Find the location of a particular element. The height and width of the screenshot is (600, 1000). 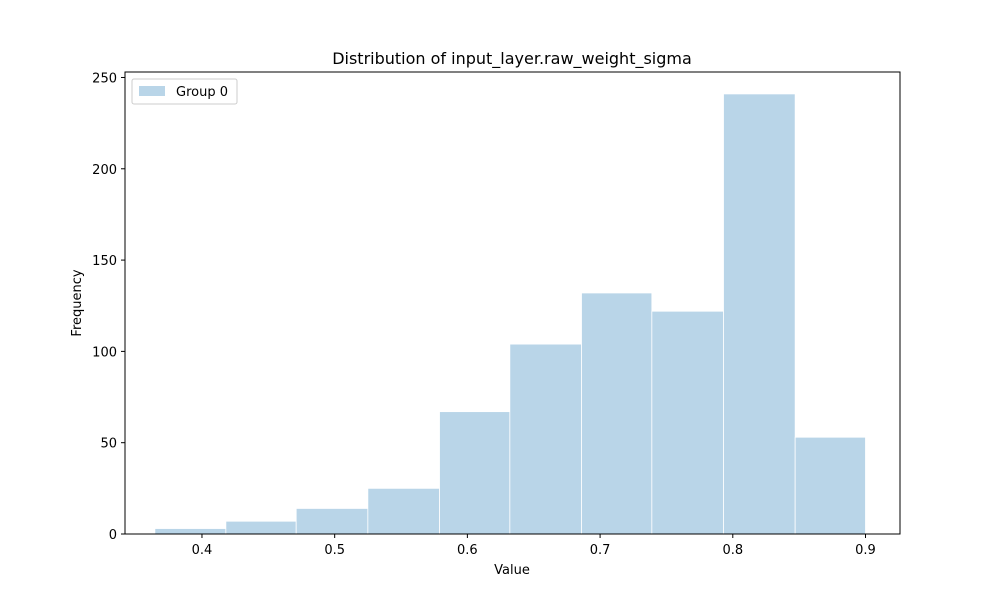

y-tick-label: 100 is located at coordinates (104, 352).